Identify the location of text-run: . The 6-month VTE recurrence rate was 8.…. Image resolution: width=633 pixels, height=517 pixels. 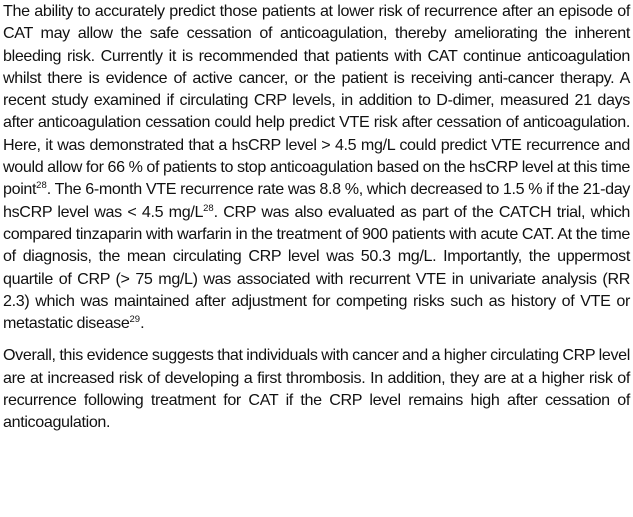
(316, 200).